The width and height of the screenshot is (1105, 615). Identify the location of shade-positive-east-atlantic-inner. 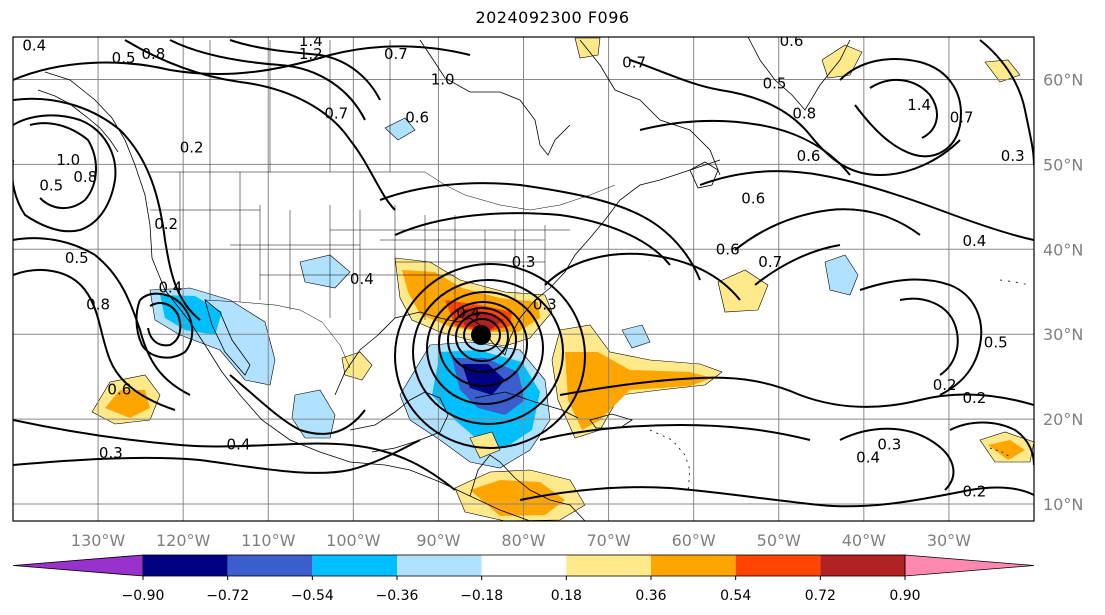
(1006, 450).